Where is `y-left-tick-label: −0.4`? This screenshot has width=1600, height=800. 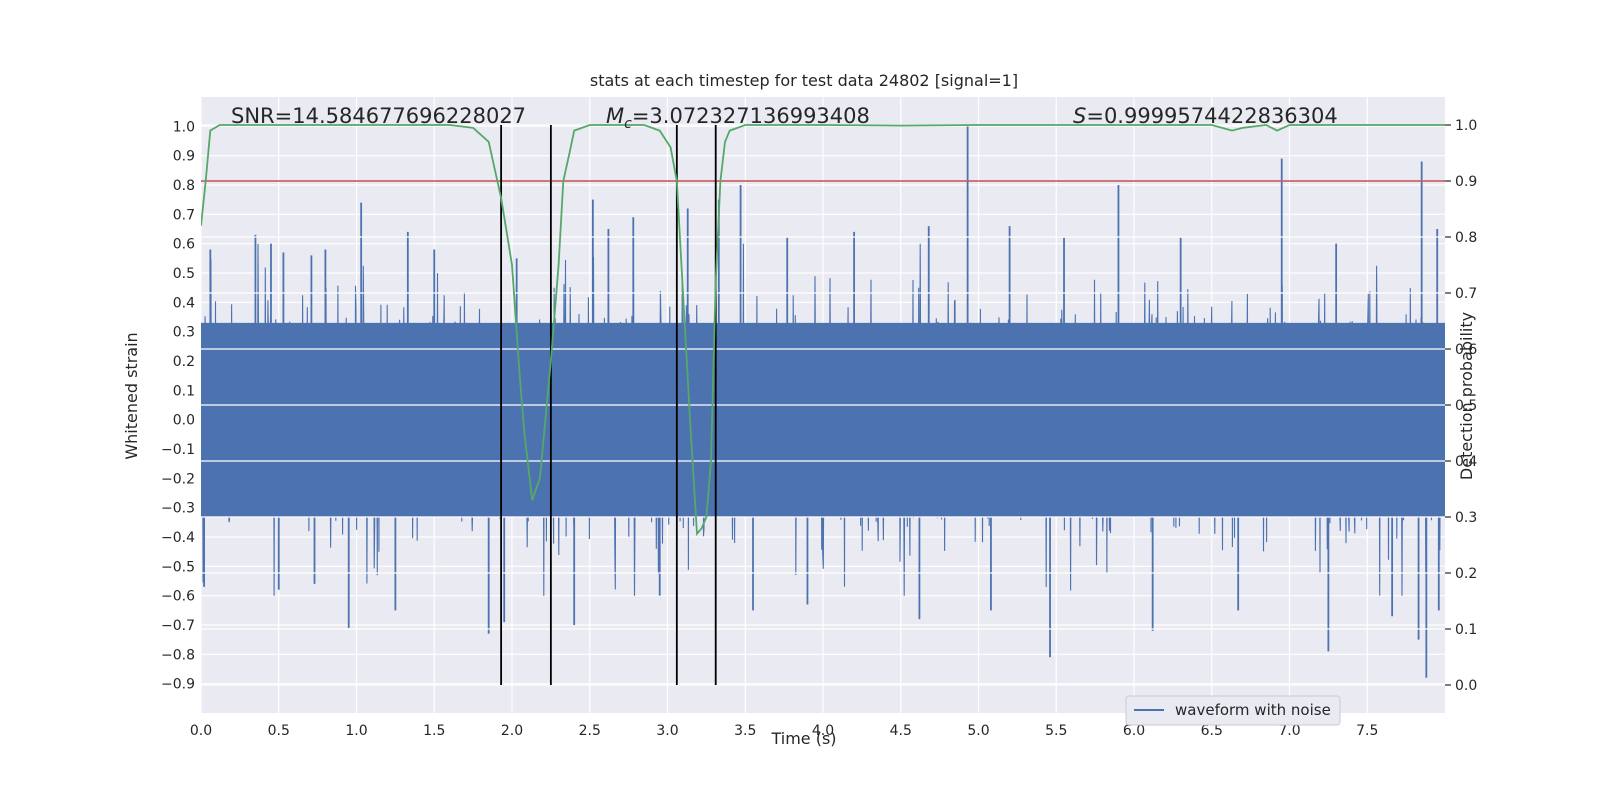
y-left-tick-label: −0.4 is located at coordinates (178, 538).